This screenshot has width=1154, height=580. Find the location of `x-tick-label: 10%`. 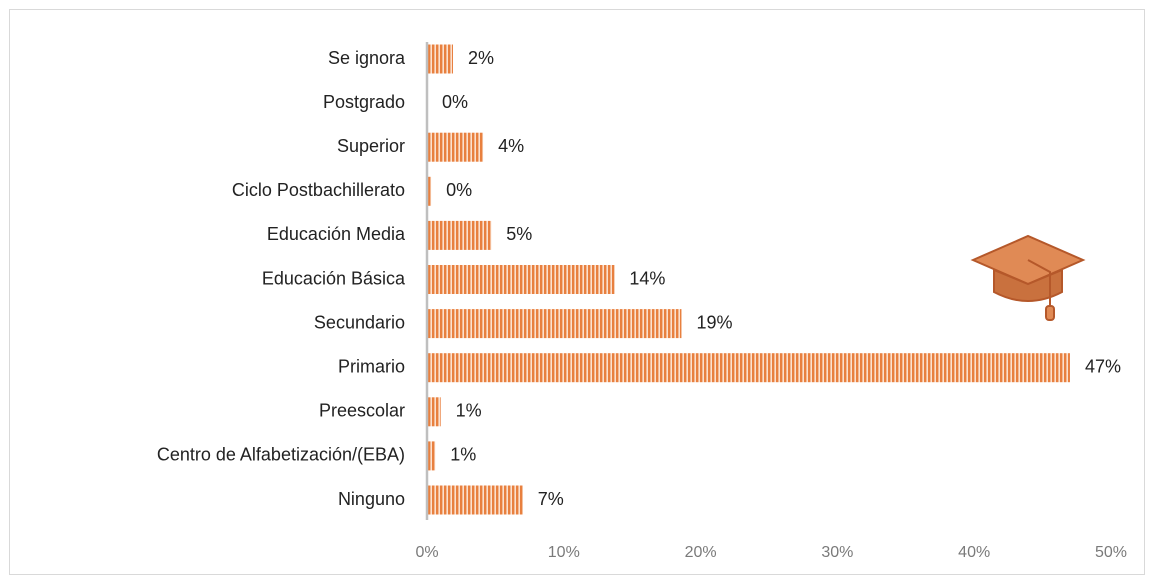

x-tick-label: 10% is located at coordinates (564, 552).